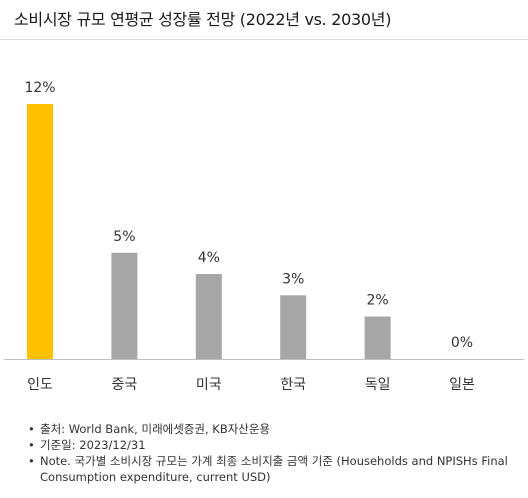  What do you see at coordinates (40, 385) in the screenshot?
I see `category-label-1: 인도` at bounding box center [40, 385].